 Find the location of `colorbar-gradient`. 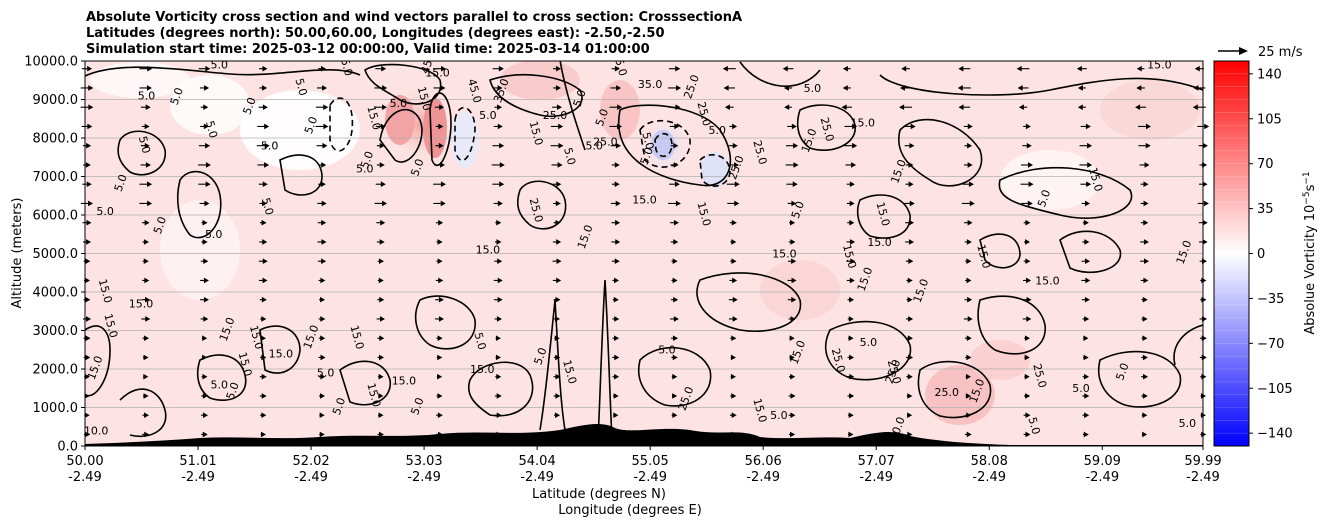

colorbar-gradient is located at coordinates (1231, 253).